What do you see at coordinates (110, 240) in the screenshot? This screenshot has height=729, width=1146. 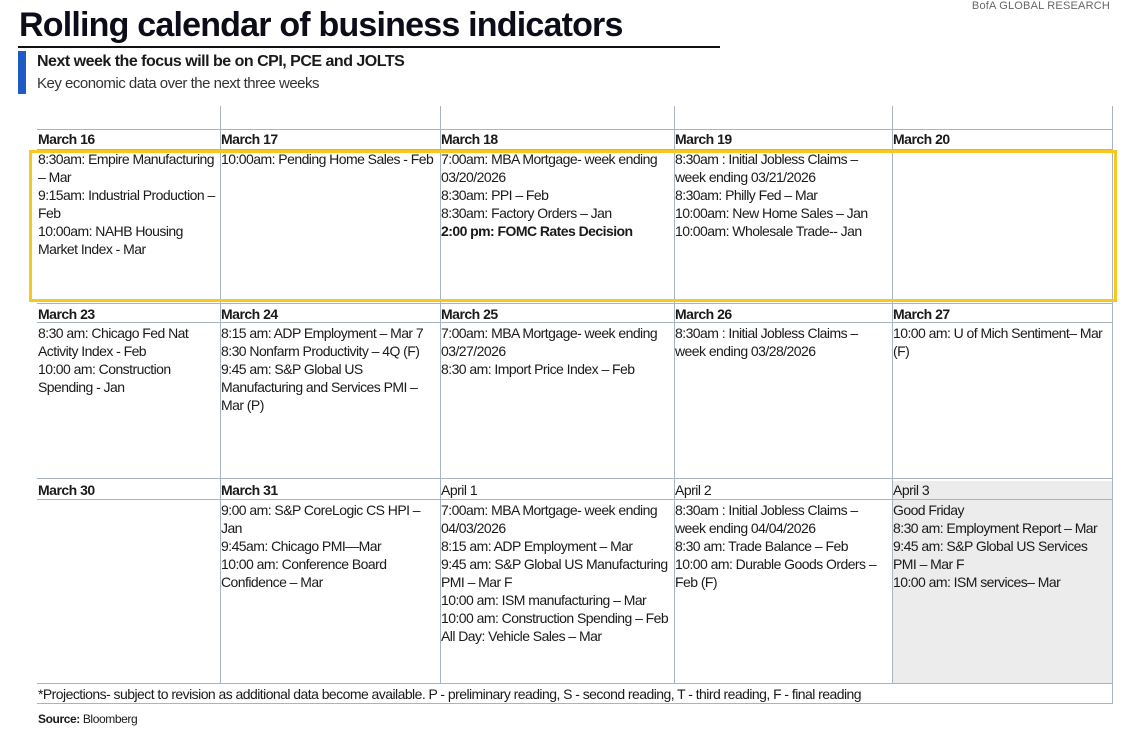 I see `calendar-event: 10:00am: NAHB Housing Market Index - Mar` at bounding box center [110, 240].